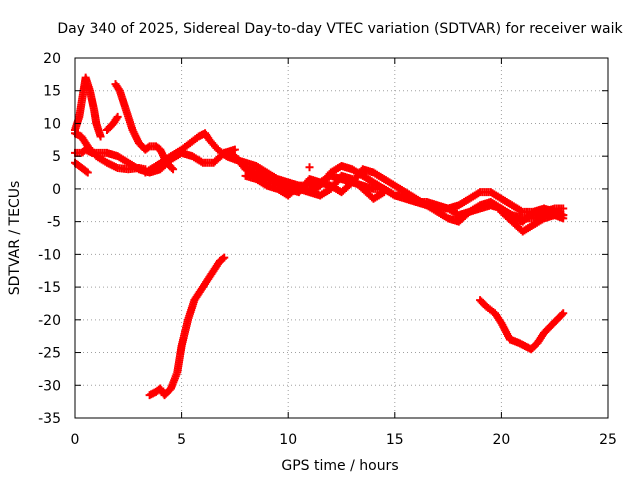 The height and width of the screenshot is (480, 640). I want to click on series-m, so click(522, 325).